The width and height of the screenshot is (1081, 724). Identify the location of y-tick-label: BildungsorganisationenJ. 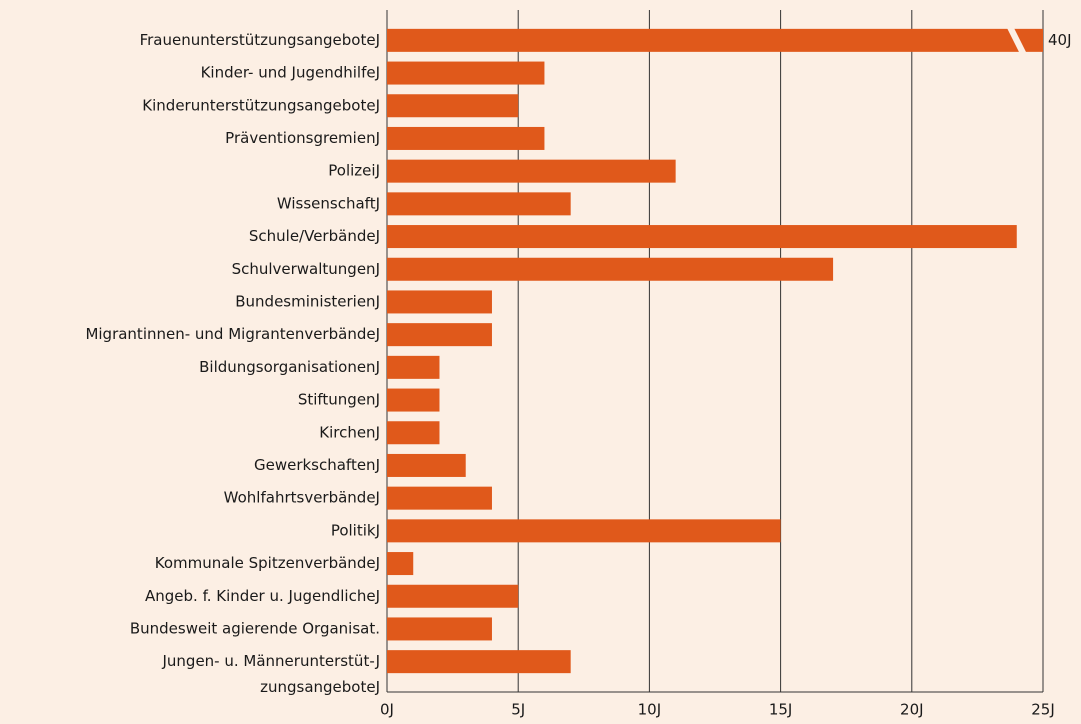
(289, 367).